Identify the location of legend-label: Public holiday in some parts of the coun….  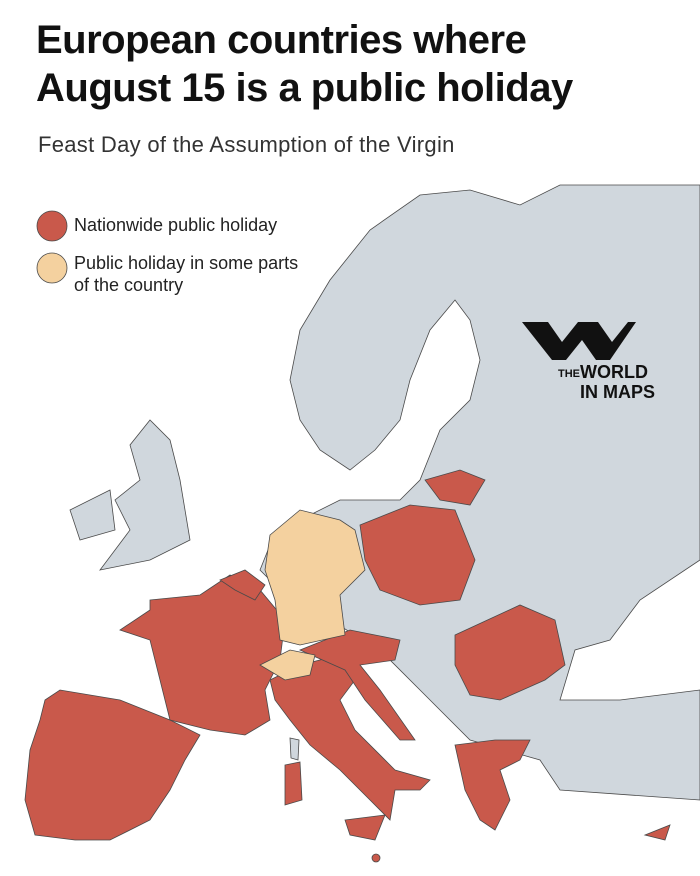
(186, 274).